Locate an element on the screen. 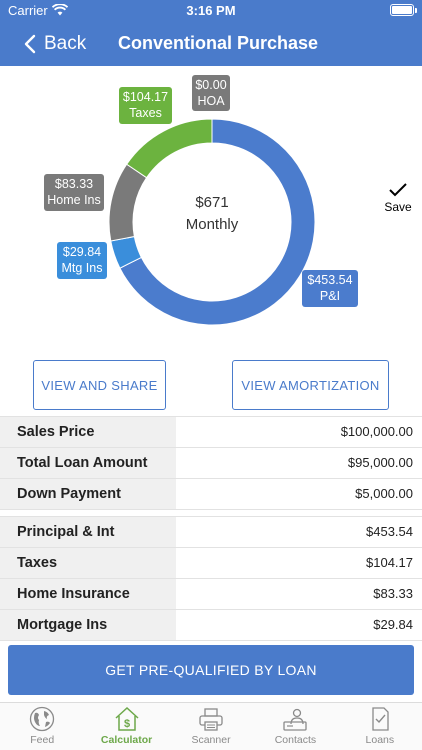 Image resolution: width=422 pixels, height=750 pixels. status-bar: Carrier 3:16 PM is located at coordinates (211, 11).